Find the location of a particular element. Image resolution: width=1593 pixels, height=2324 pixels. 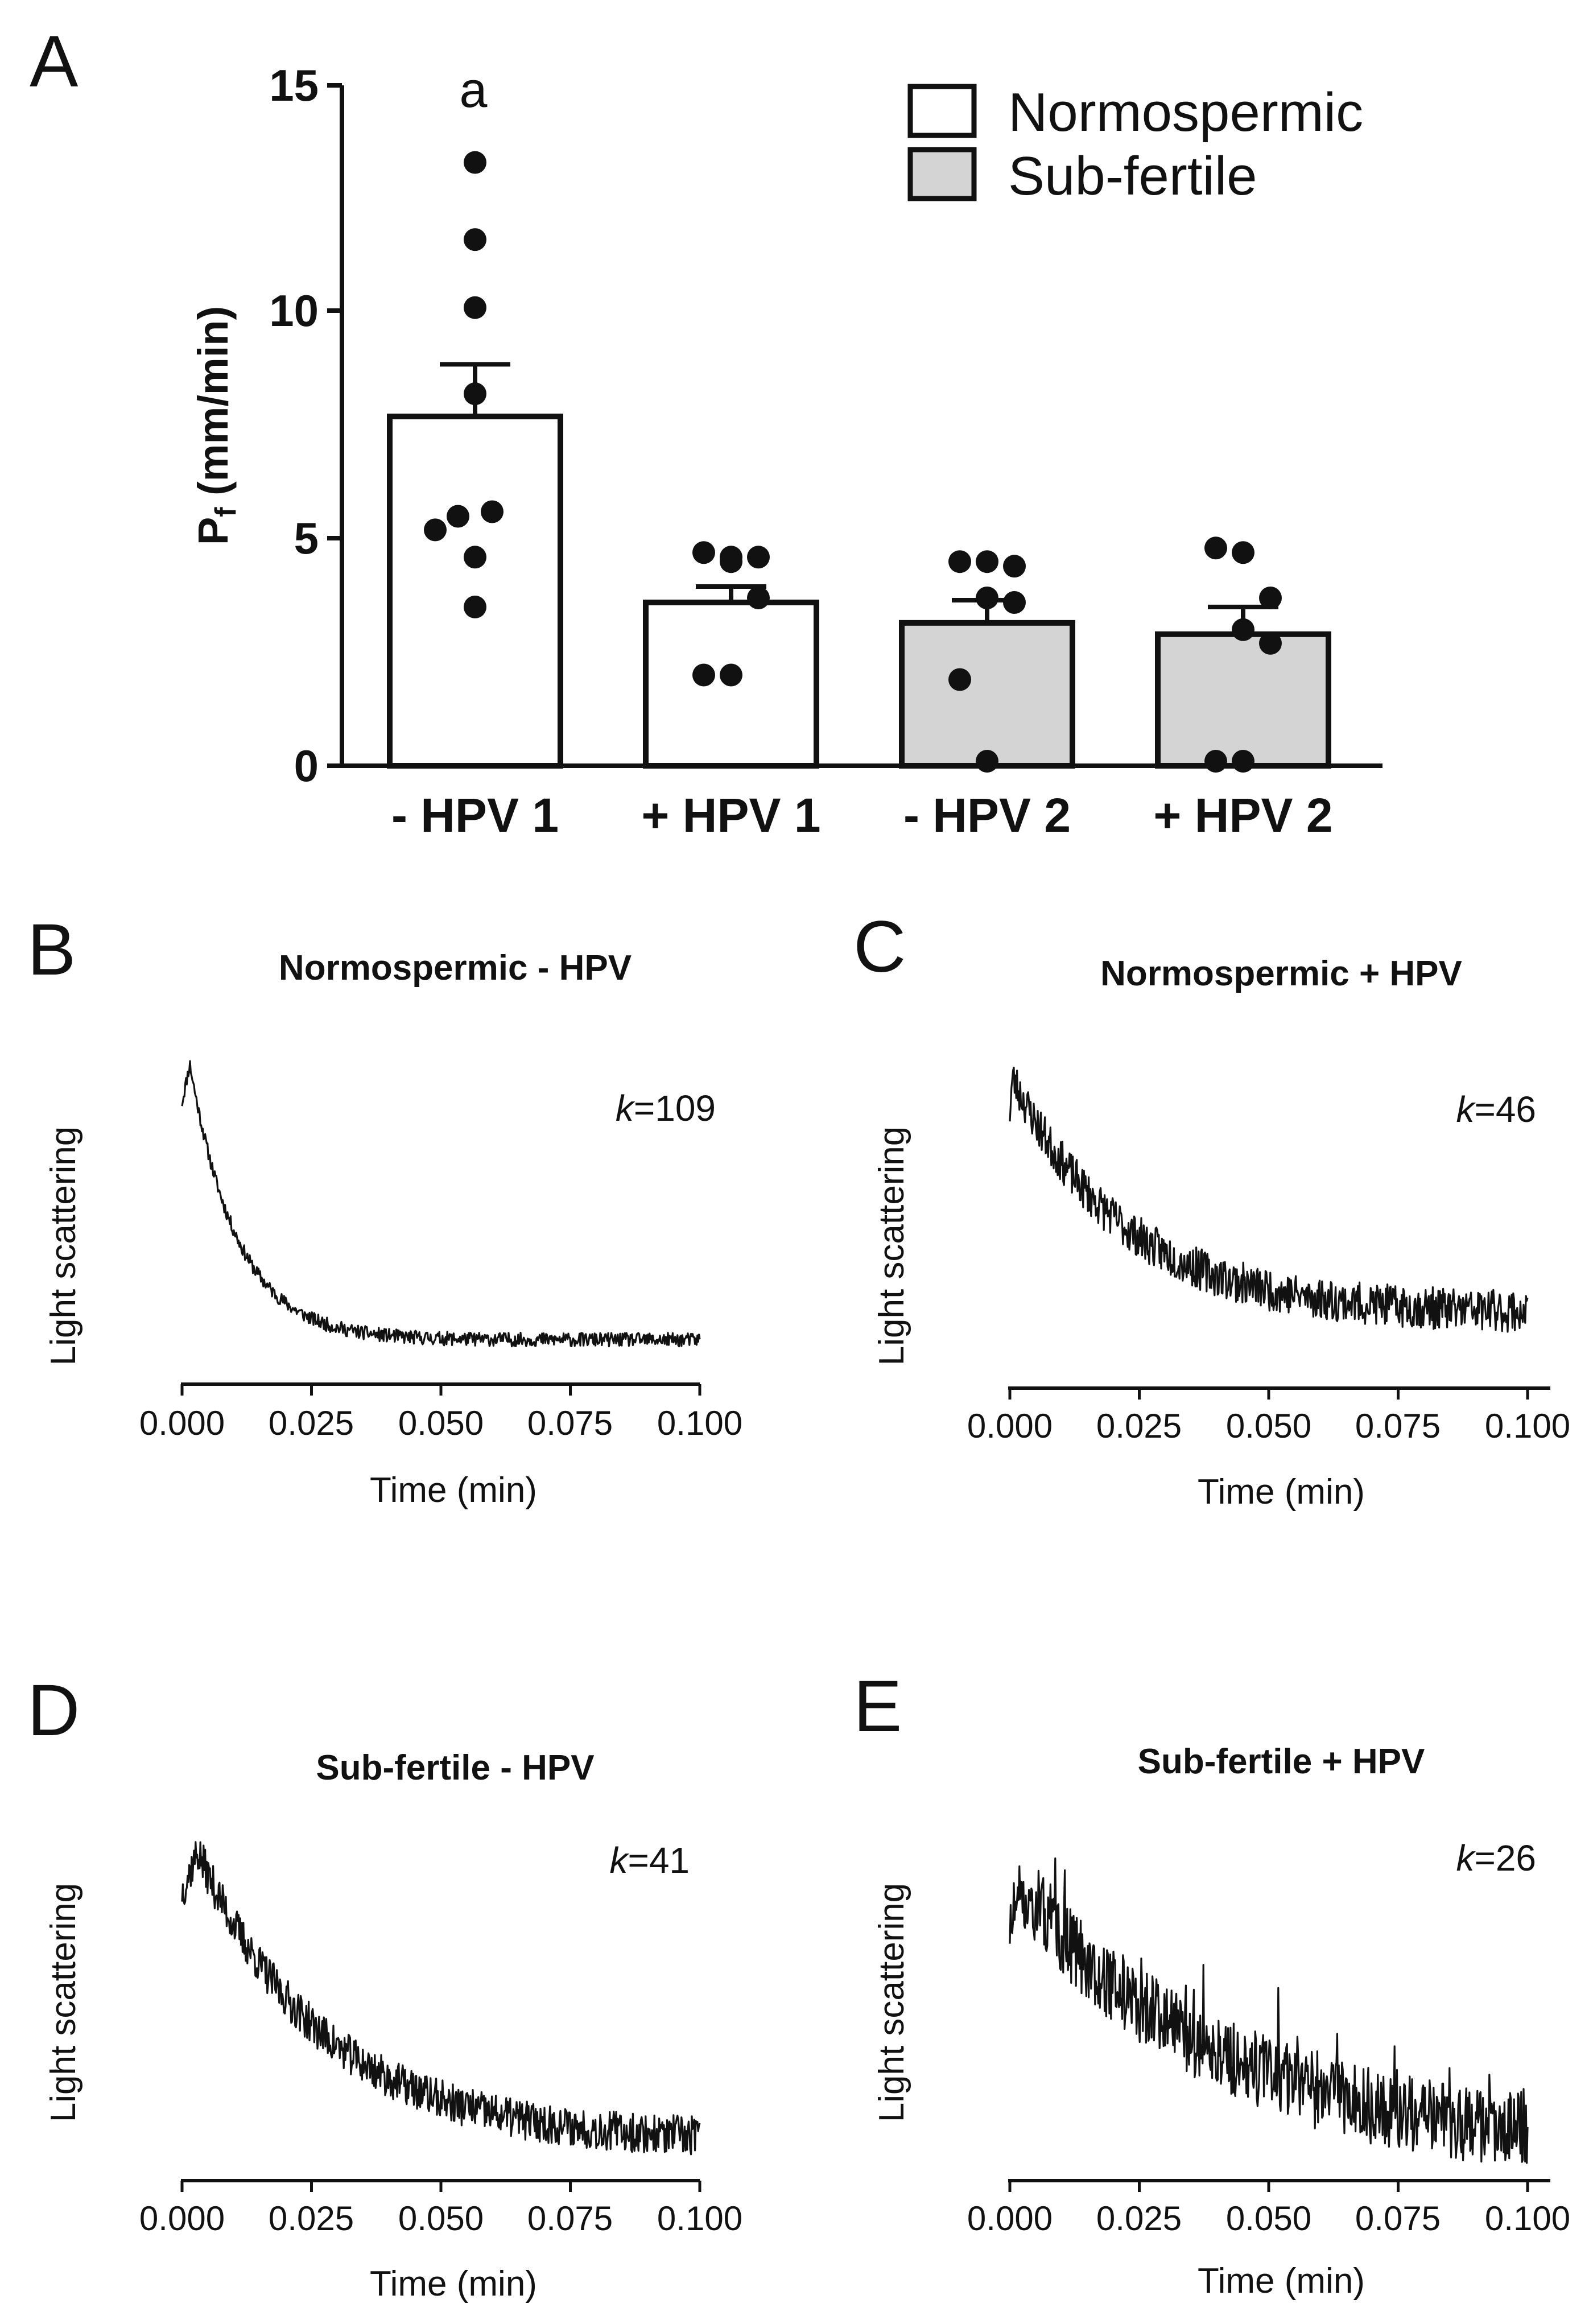

panel-b-x-axis-label: Time (min) is located at coordinates (453, 1490).